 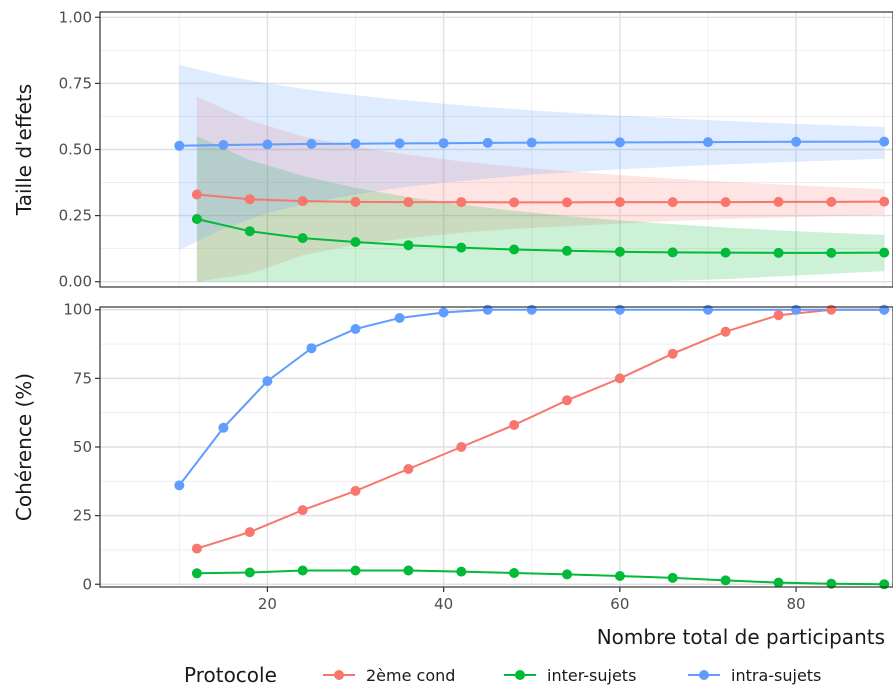 I want to click on legend-item-intra-sujets: intra-sujets, so click(x=754, y=675).